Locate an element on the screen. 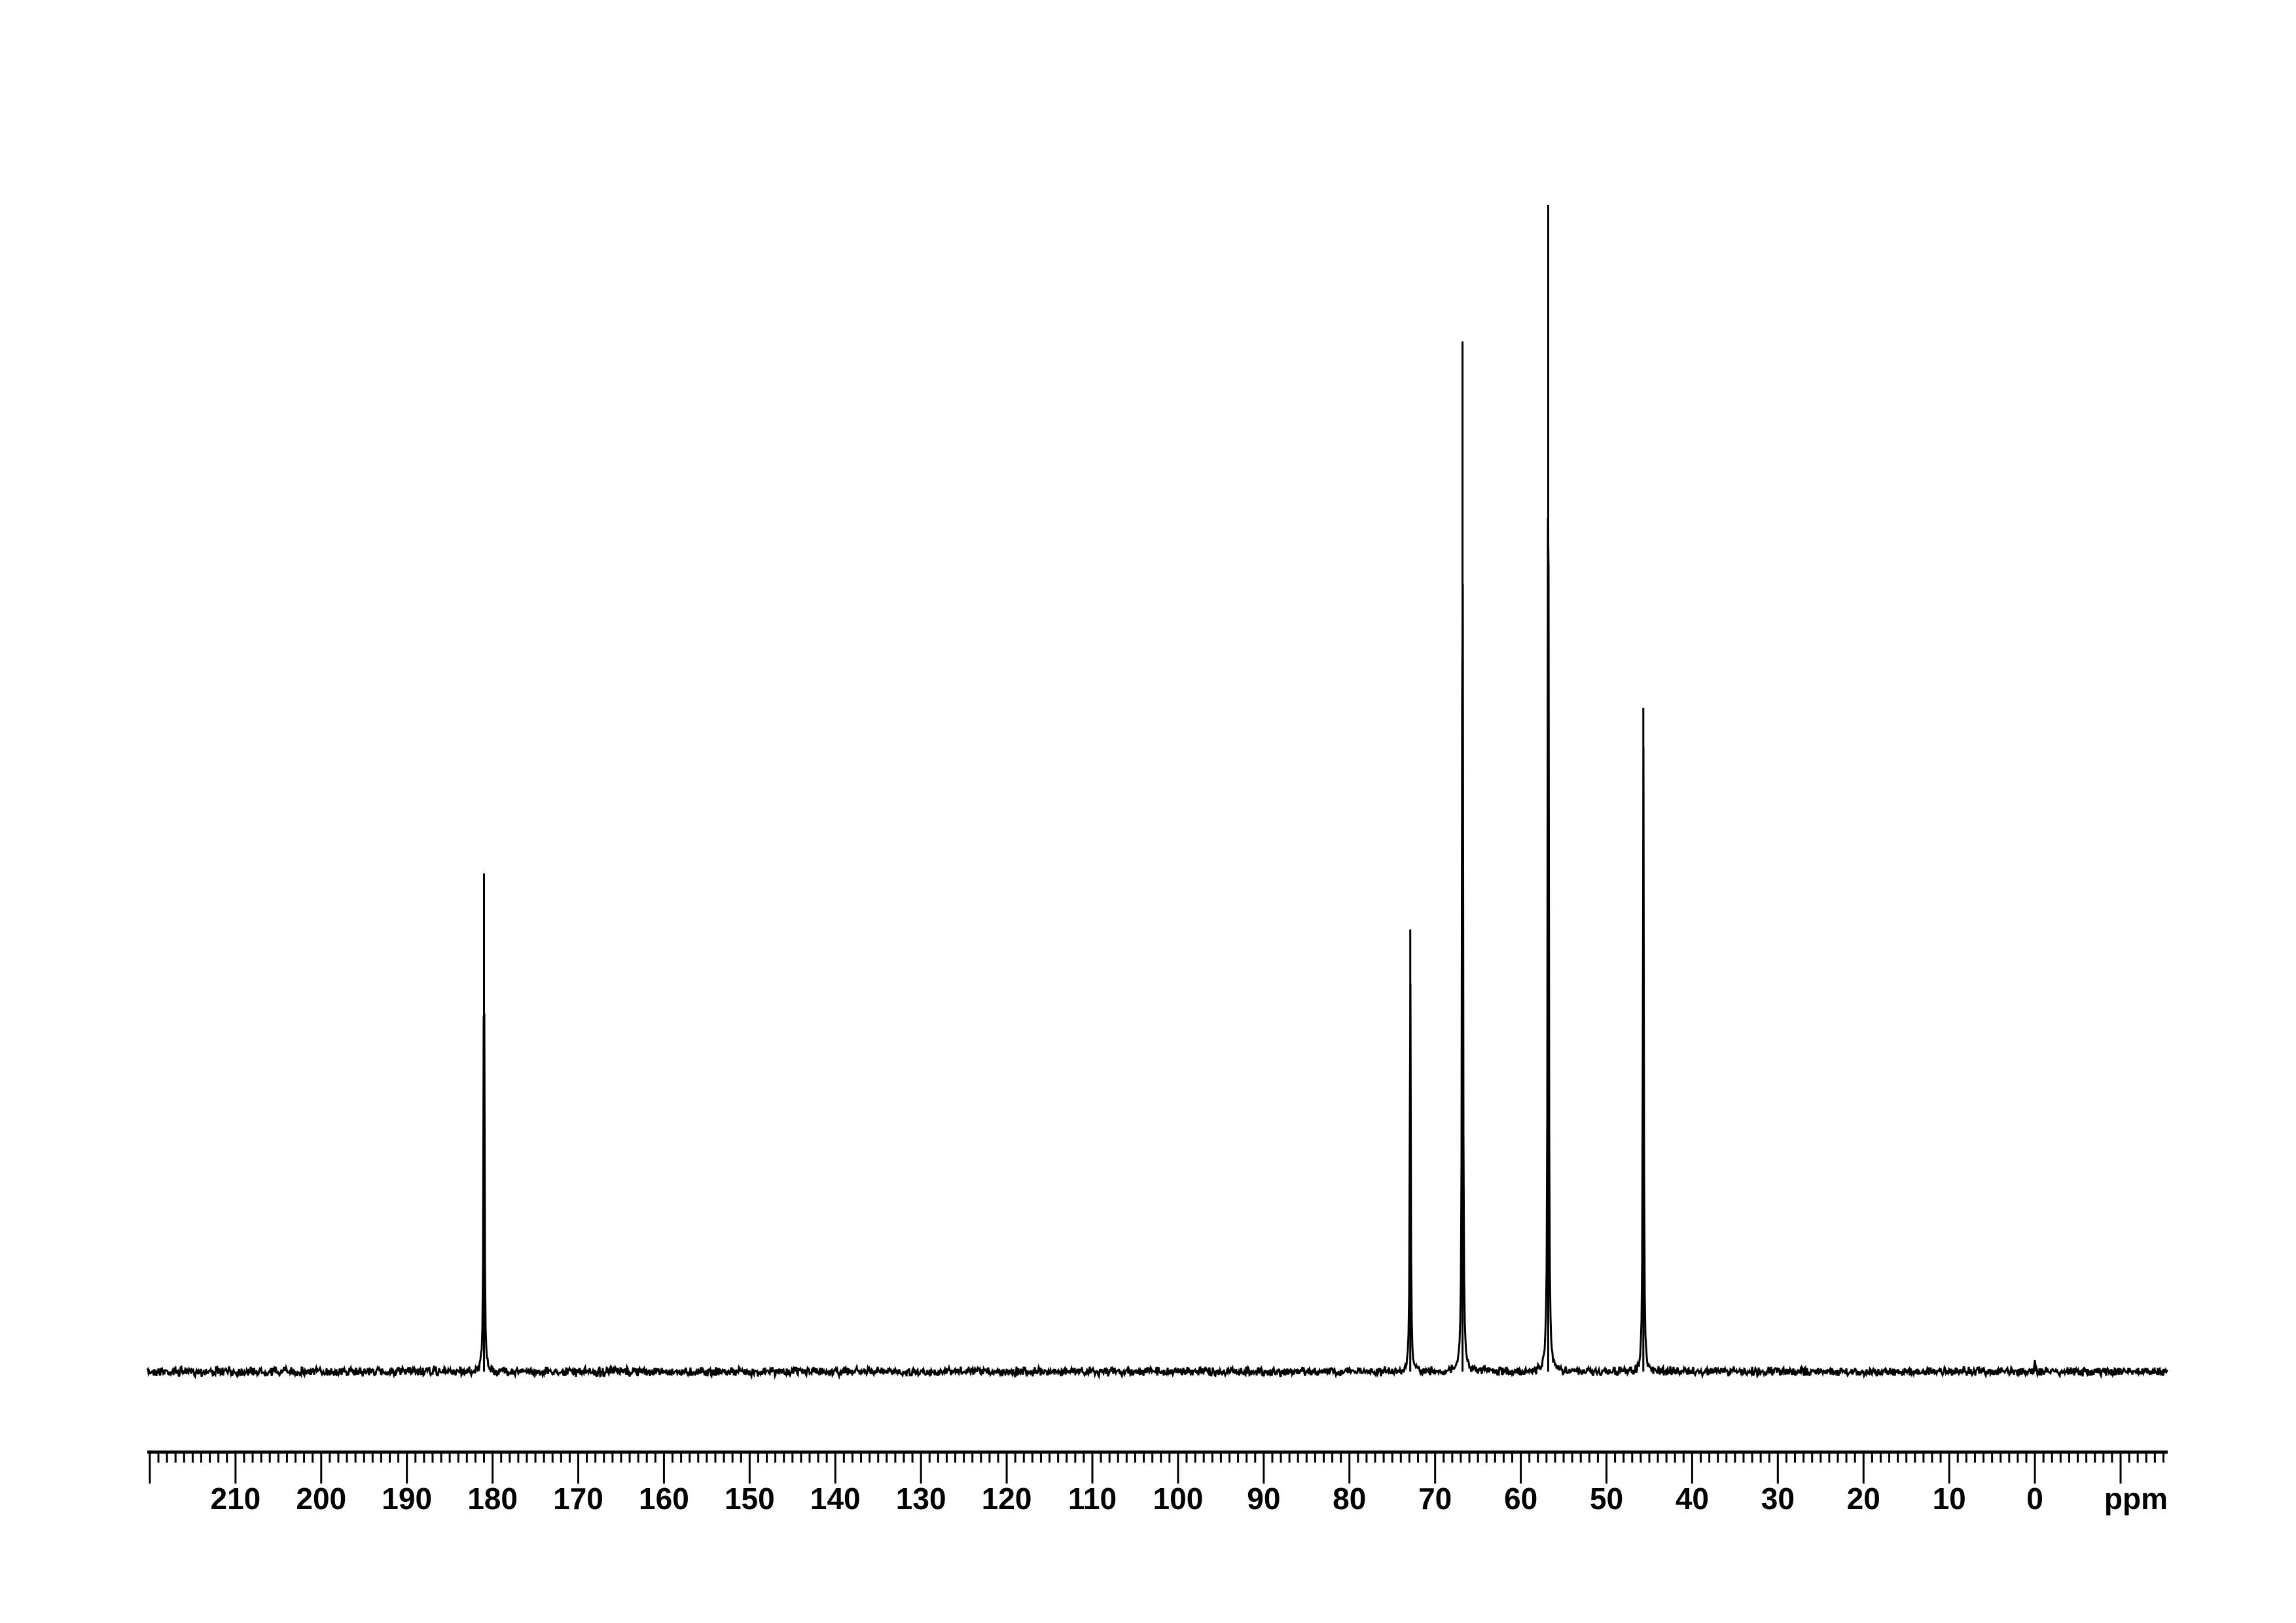  x-tick-label: 160 is located at coordinates (664, 1499).